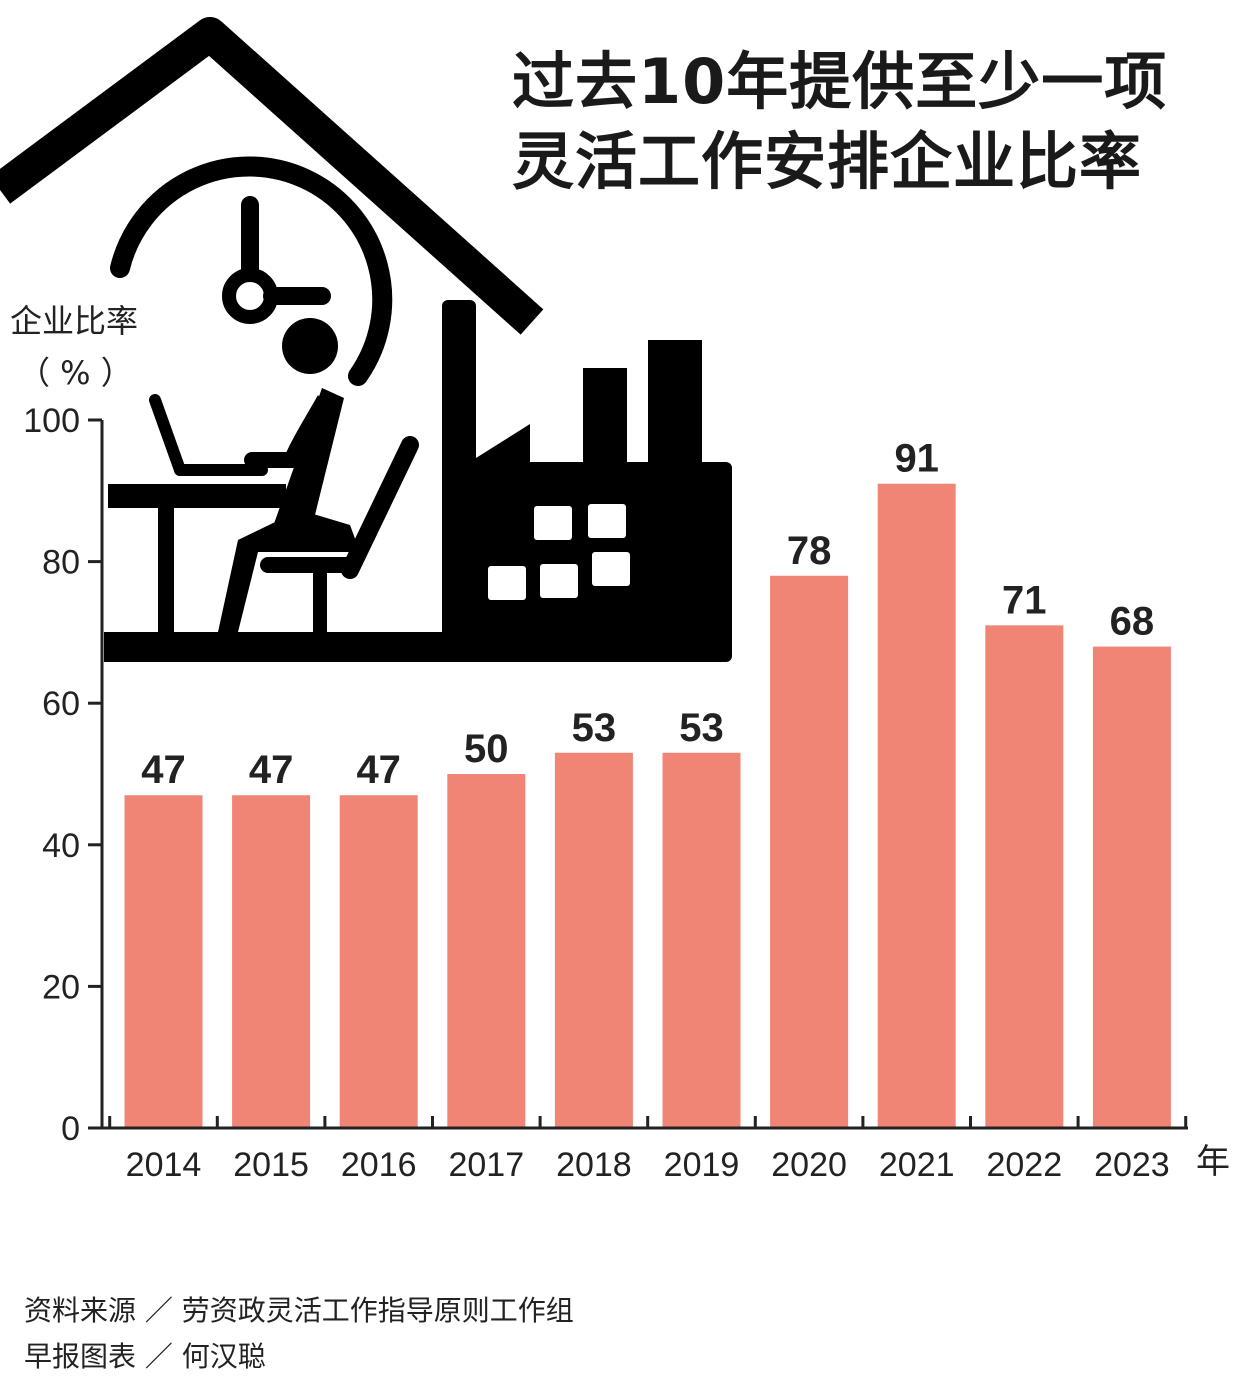  What do you see at coordinates (70, 1129) in the screenshot?
I see `y-tick-label-0: 0` at bounding box center [70, 1129].